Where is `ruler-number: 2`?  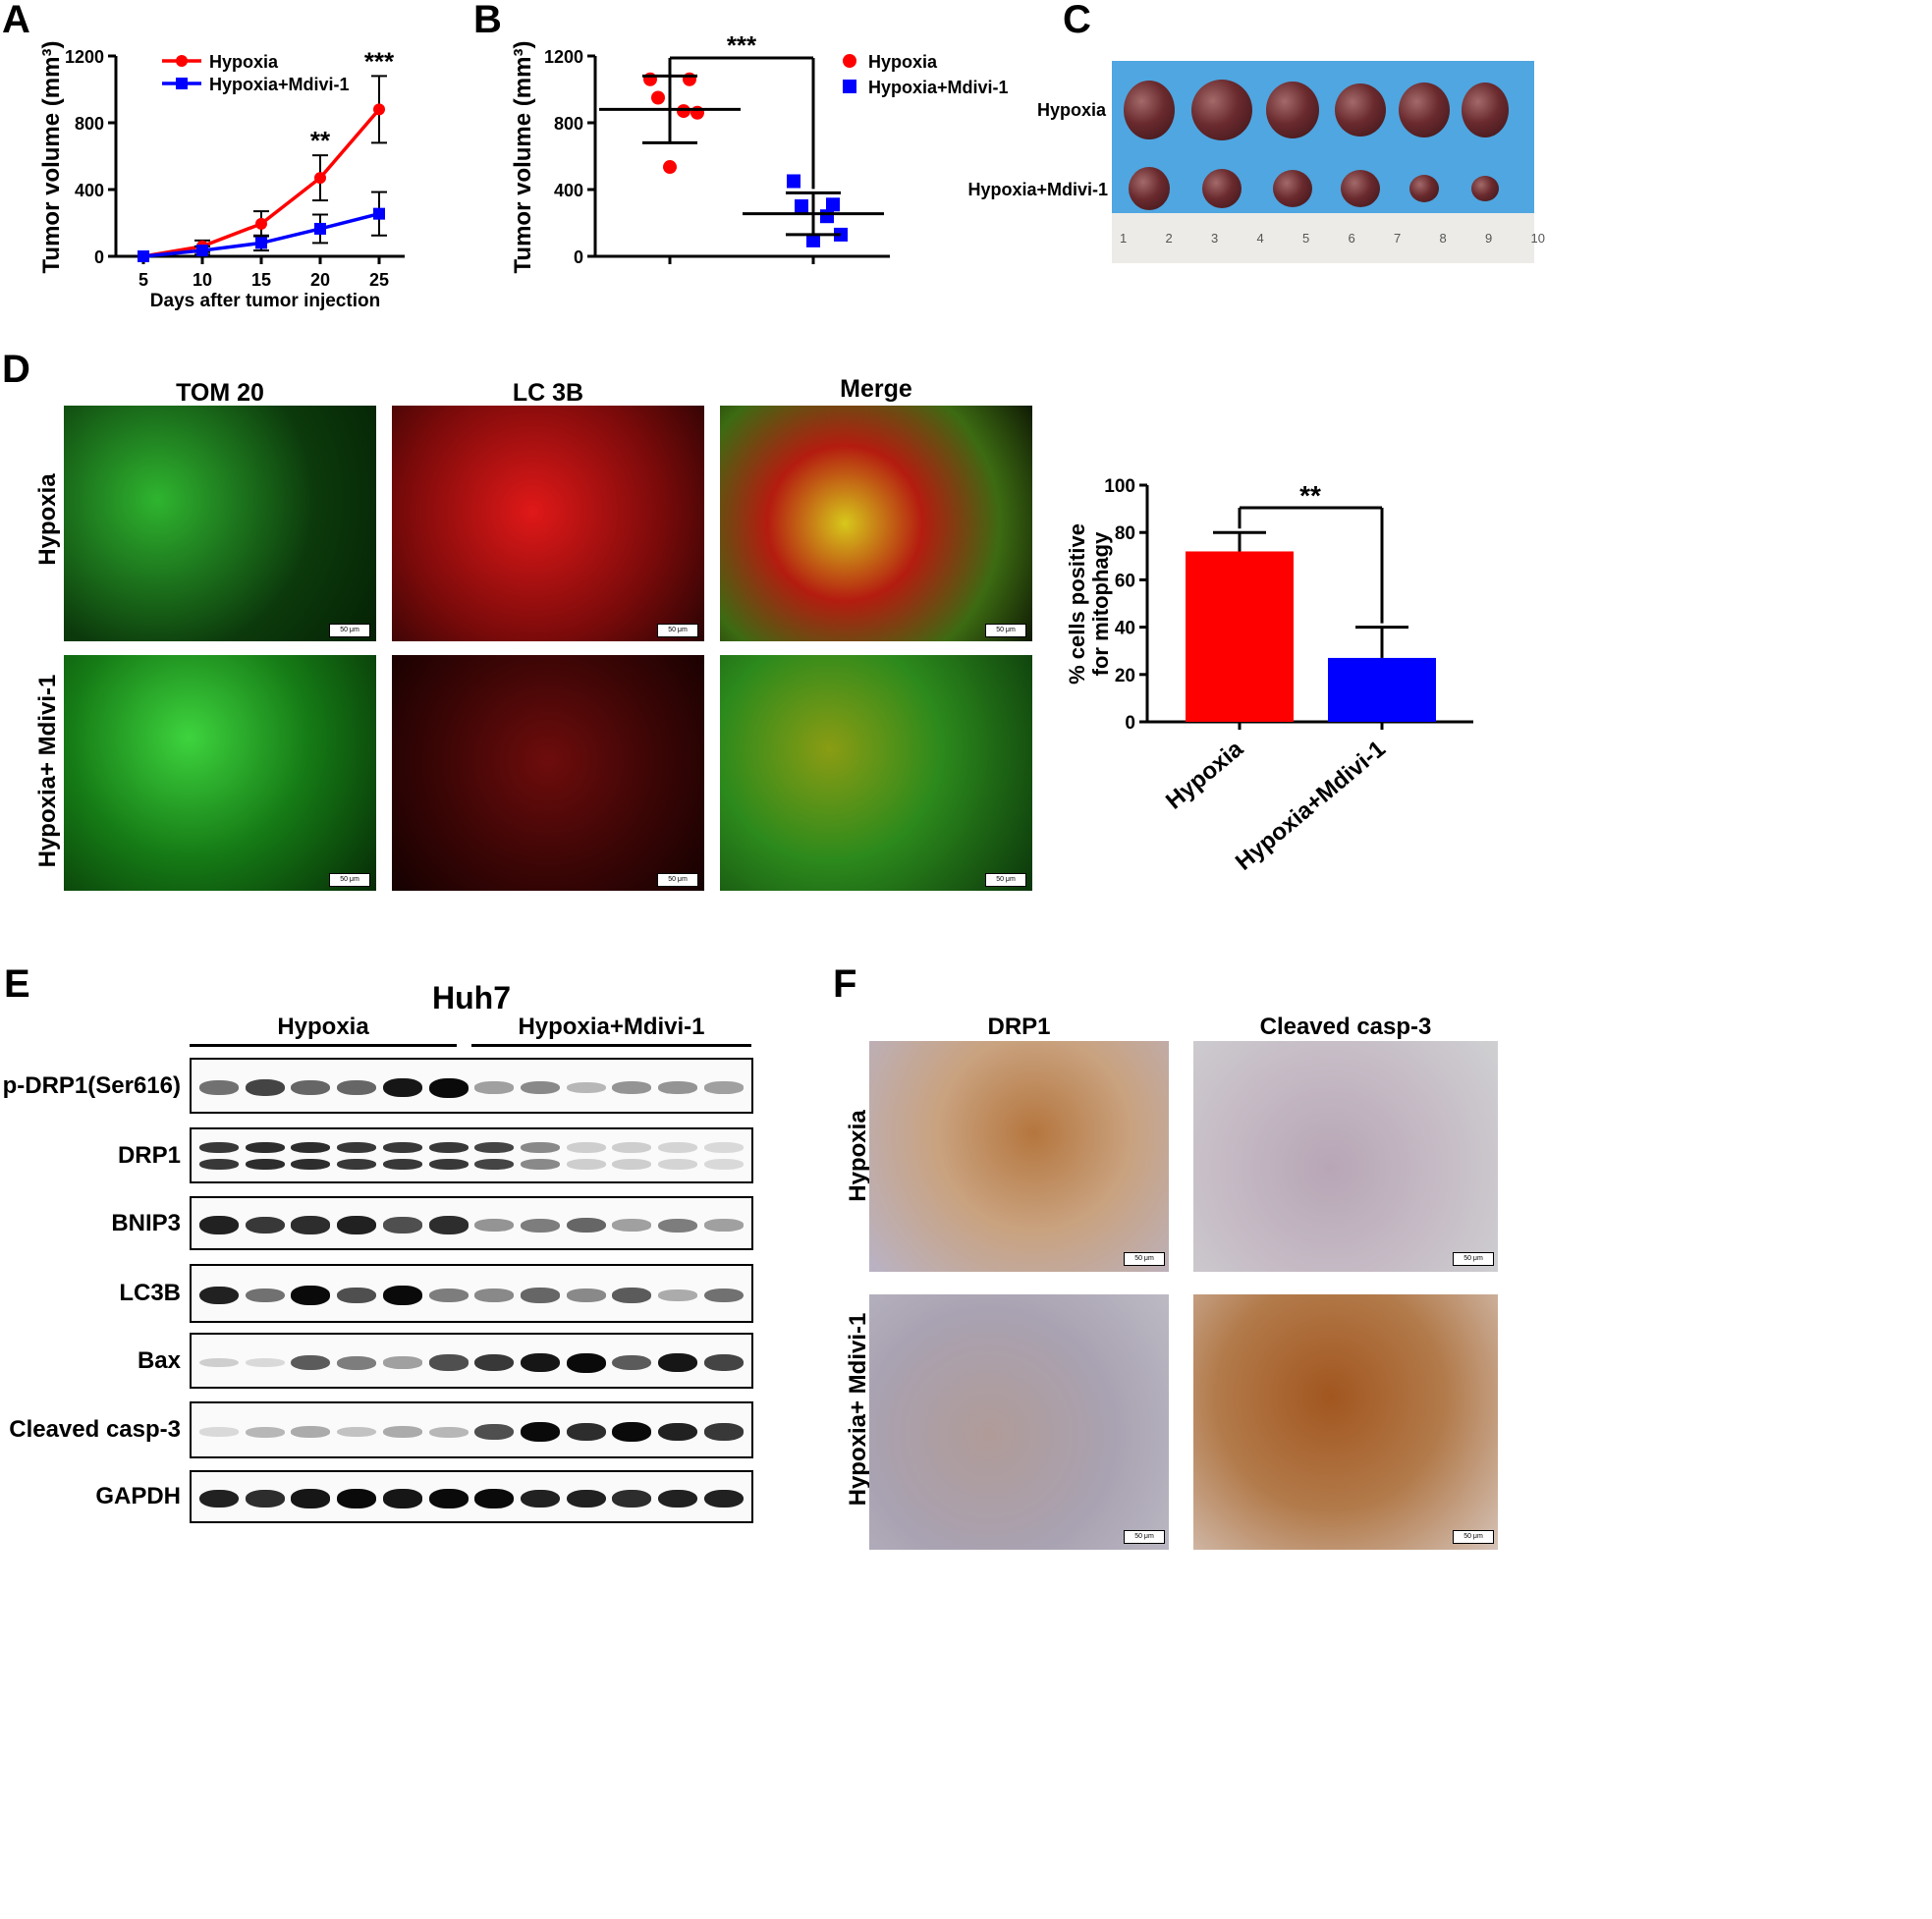 ruler-number: 2 is located at coordinates (1169, 238).